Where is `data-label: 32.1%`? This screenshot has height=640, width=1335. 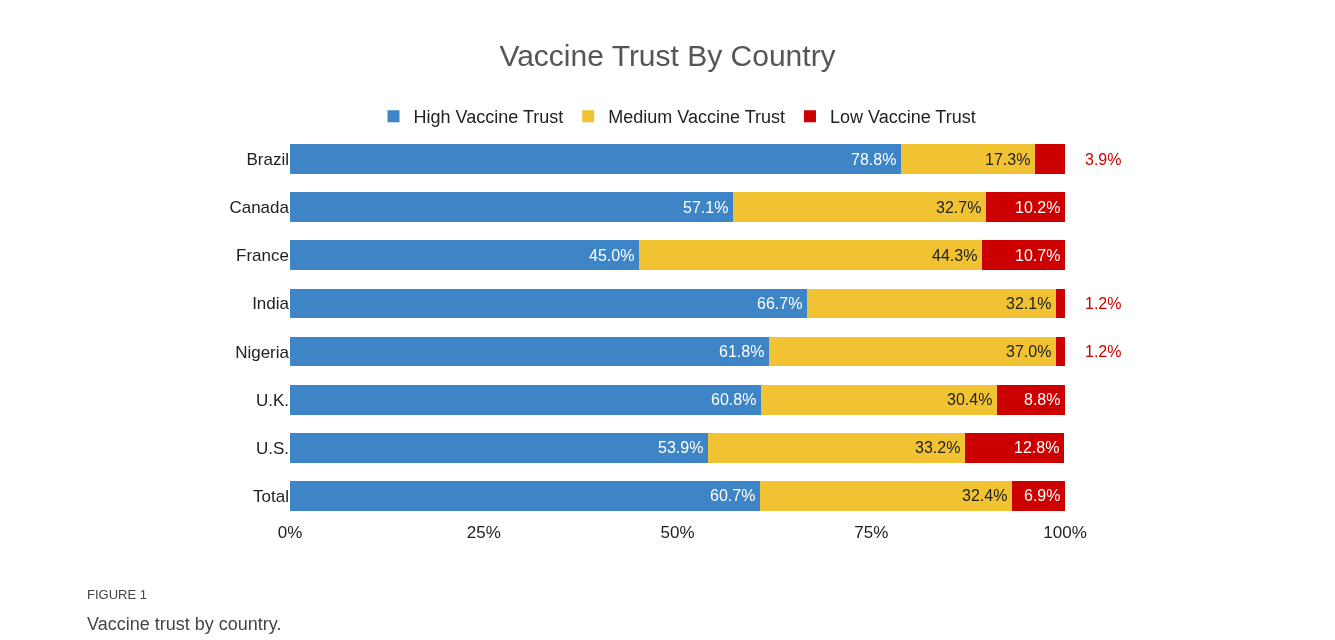 data-label: 32.1% is located at coordinates (1029, 303).